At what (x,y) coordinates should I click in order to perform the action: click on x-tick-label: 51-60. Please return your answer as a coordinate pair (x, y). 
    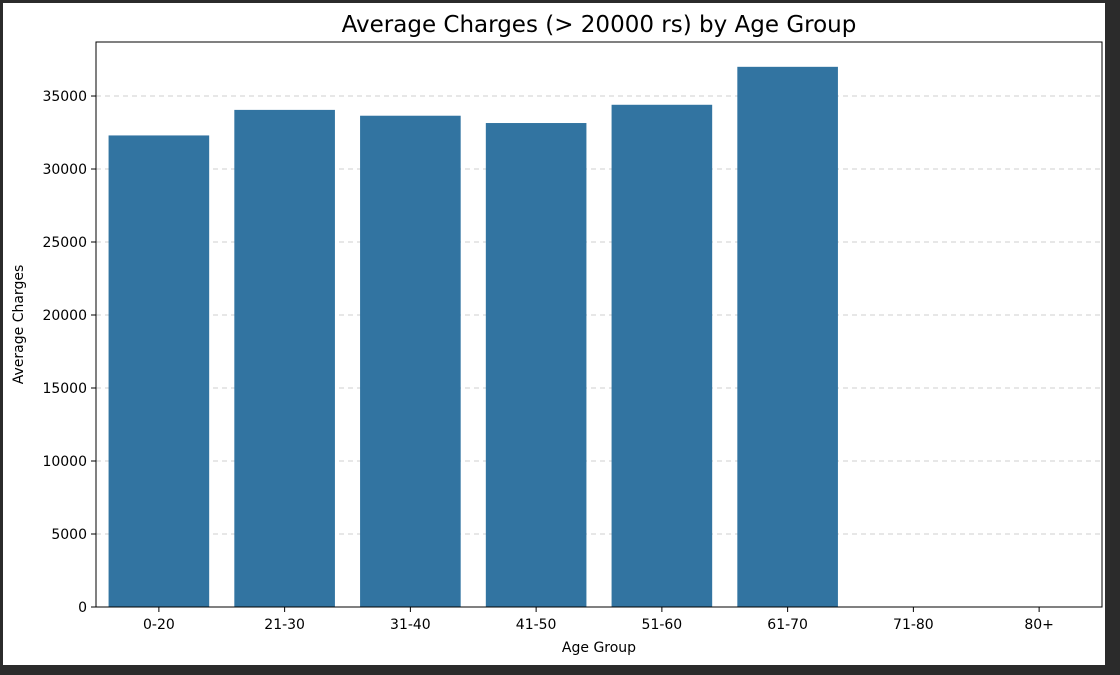
    Looking at the image, I should click on (662, 625).